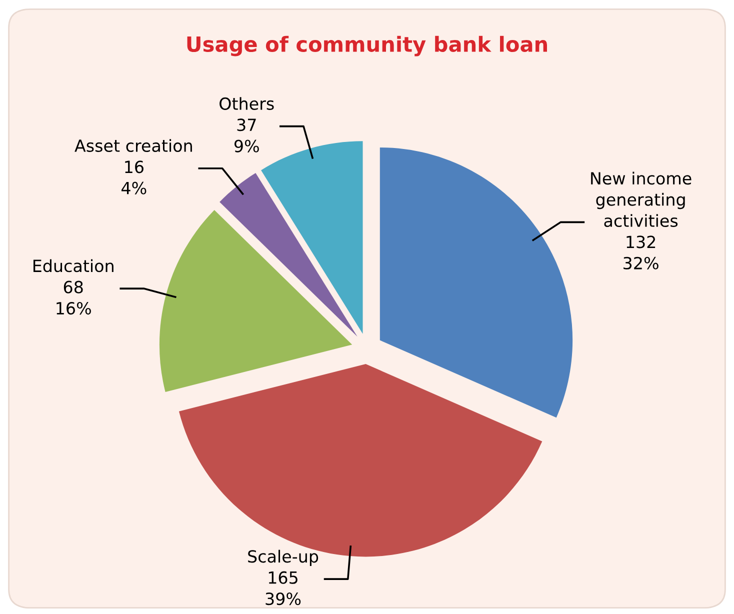  What do you see at coordinates (367, 46) in the screenshot?
I see `chart-title: Usage of community bank loan` at bounding box center [367, 46].